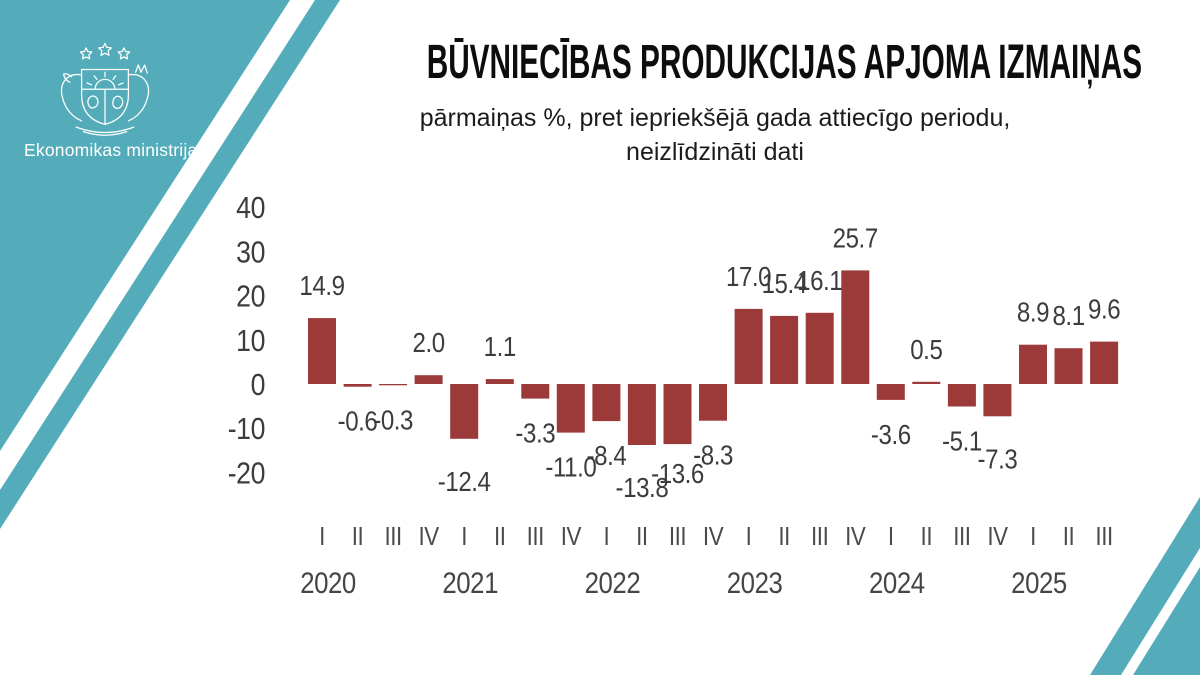 This screenshot has width=1200, height=675. I want to click on x-axis-year-label: 2023, so click(755, 582).